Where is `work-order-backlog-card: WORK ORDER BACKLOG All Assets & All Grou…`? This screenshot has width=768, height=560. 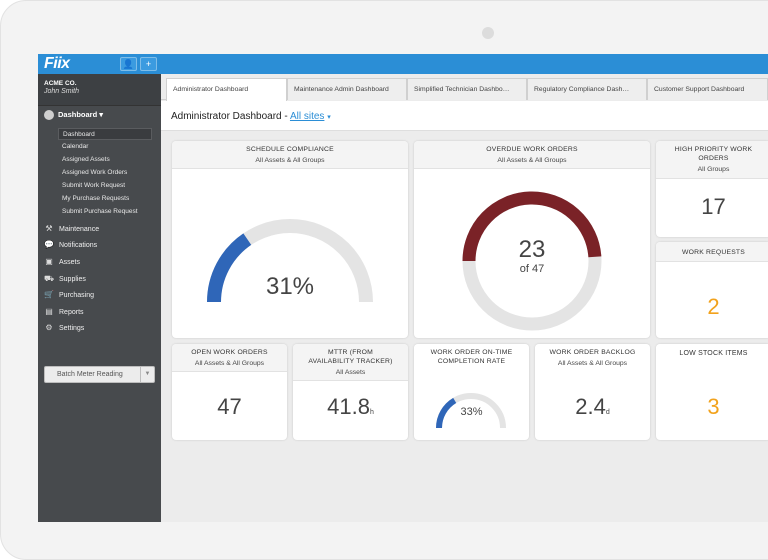 work-order-backlog-card: WORK ORDER BACKLOG All Assets & All Grou… is located at coordinates (592, 392).